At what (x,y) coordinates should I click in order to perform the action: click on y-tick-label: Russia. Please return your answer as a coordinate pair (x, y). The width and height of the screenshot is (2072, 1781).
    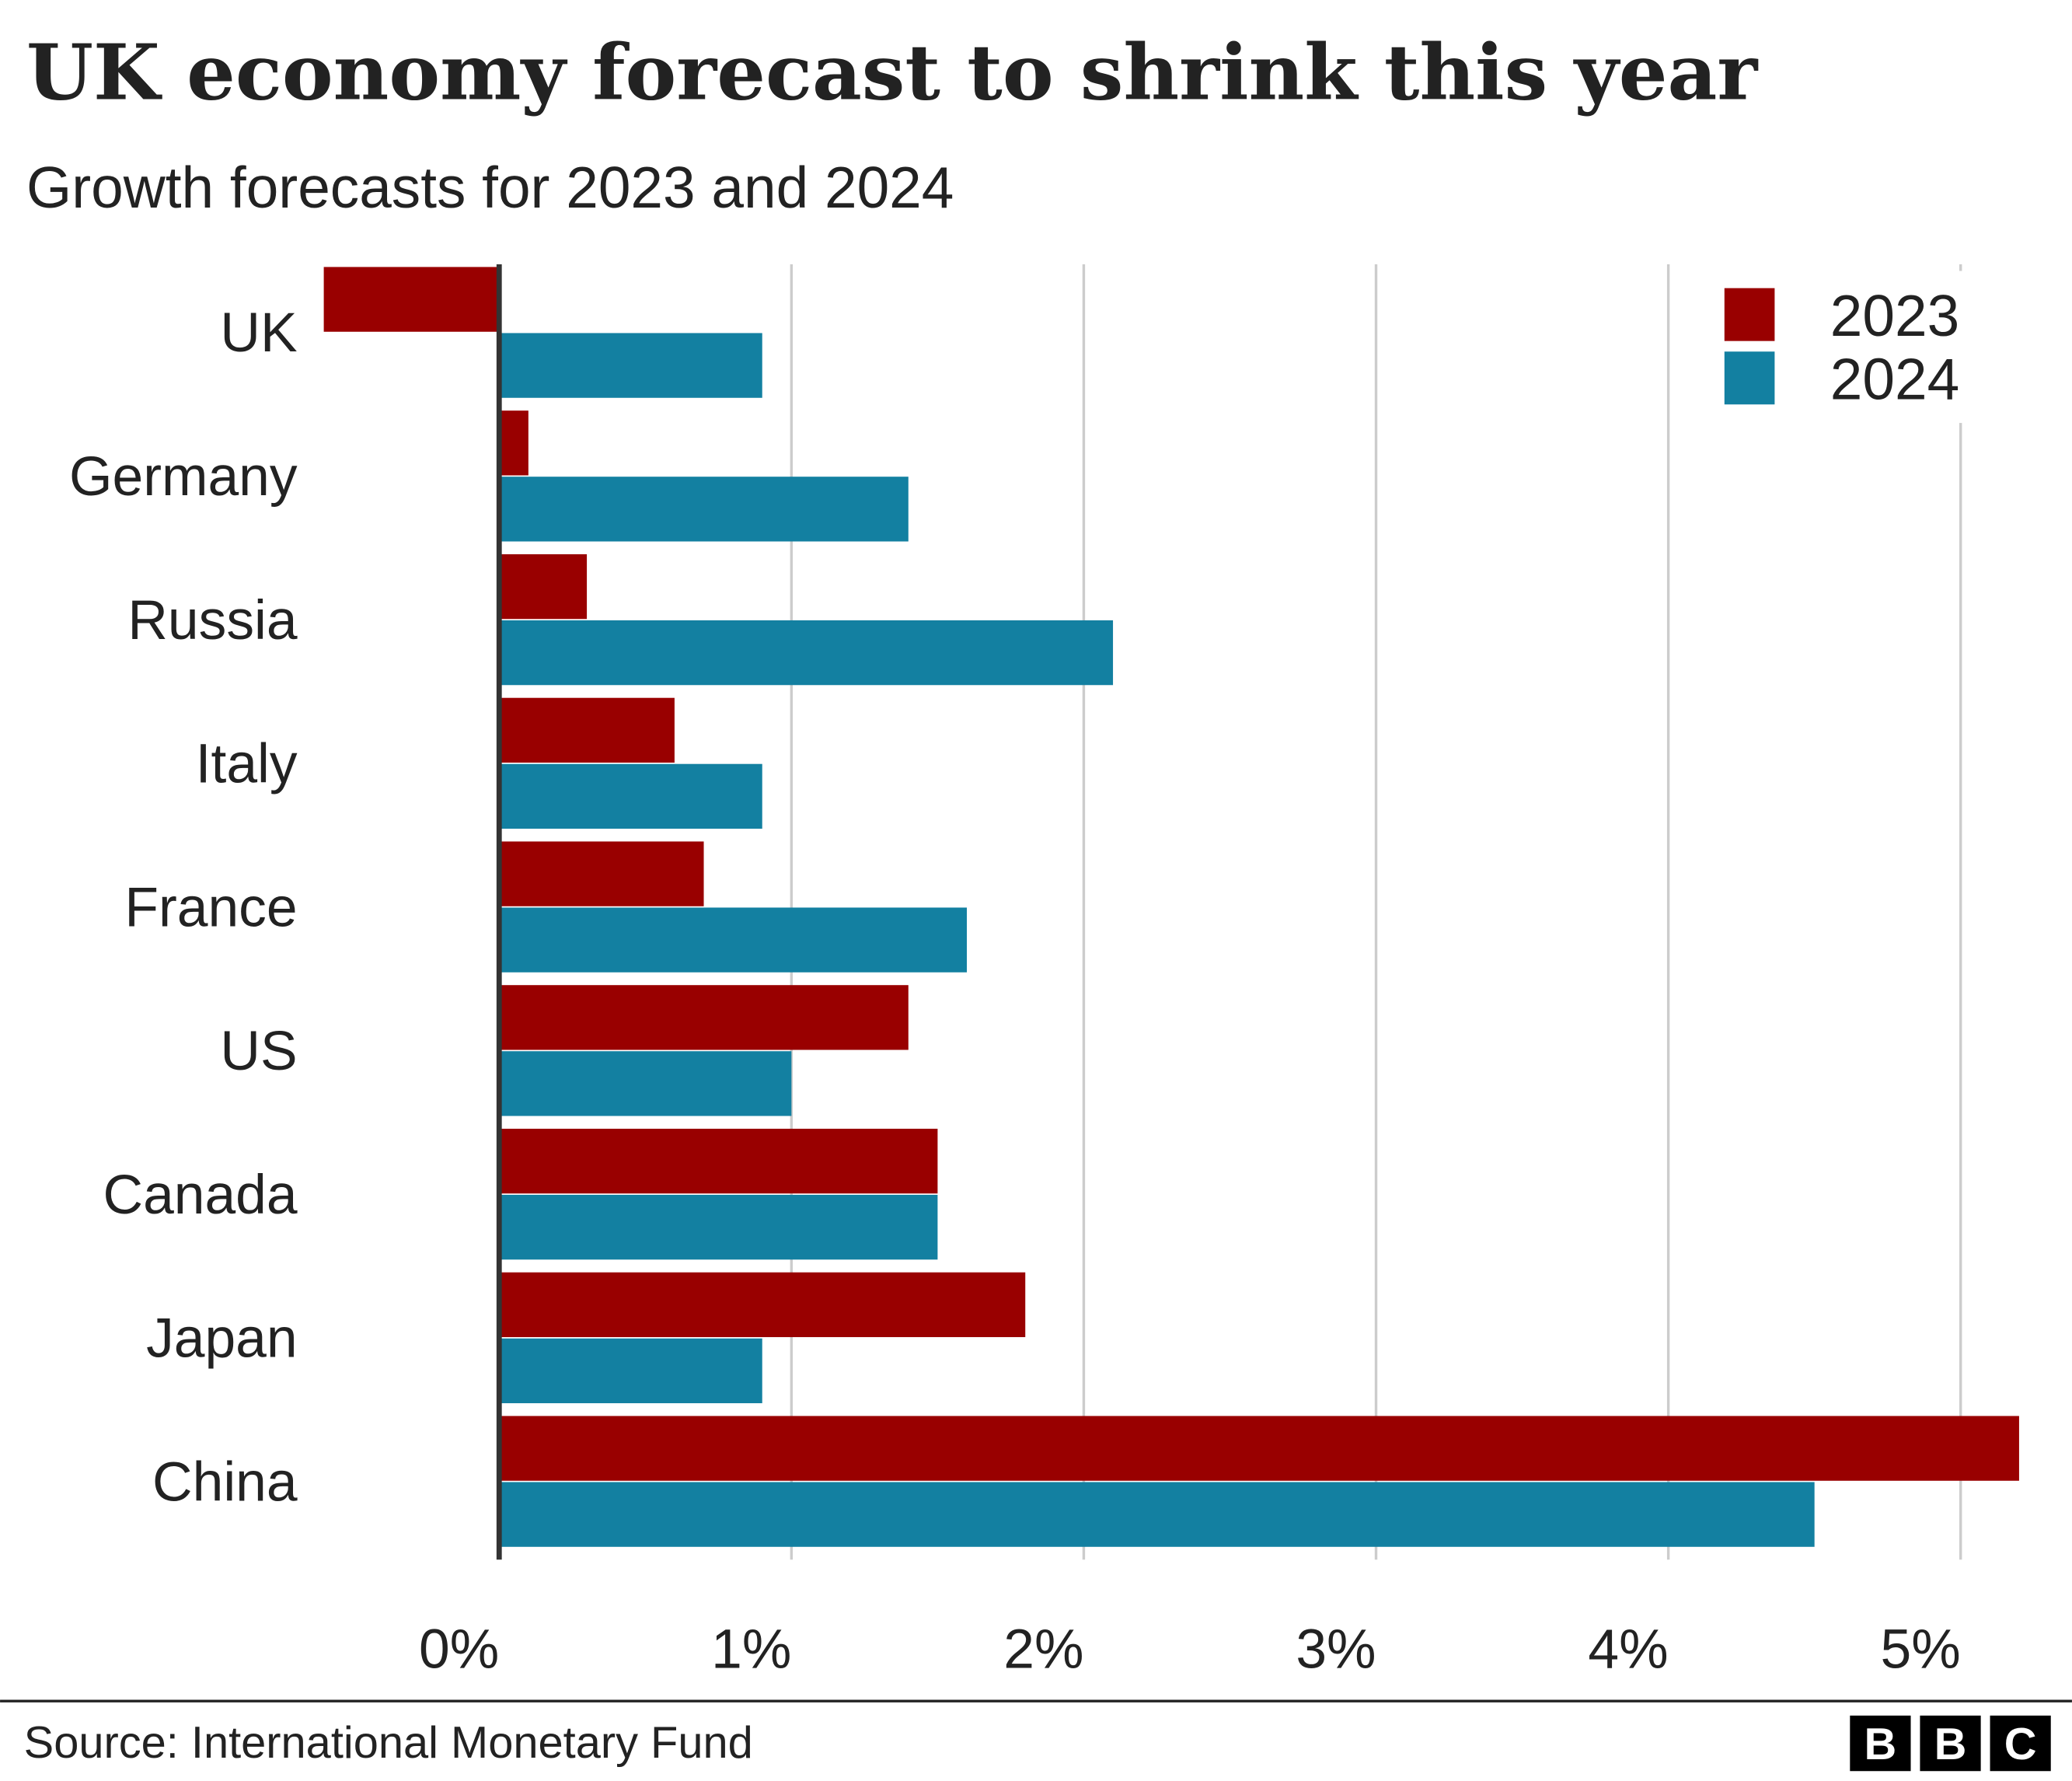
    Looking at the image, I should click on (213, 620).